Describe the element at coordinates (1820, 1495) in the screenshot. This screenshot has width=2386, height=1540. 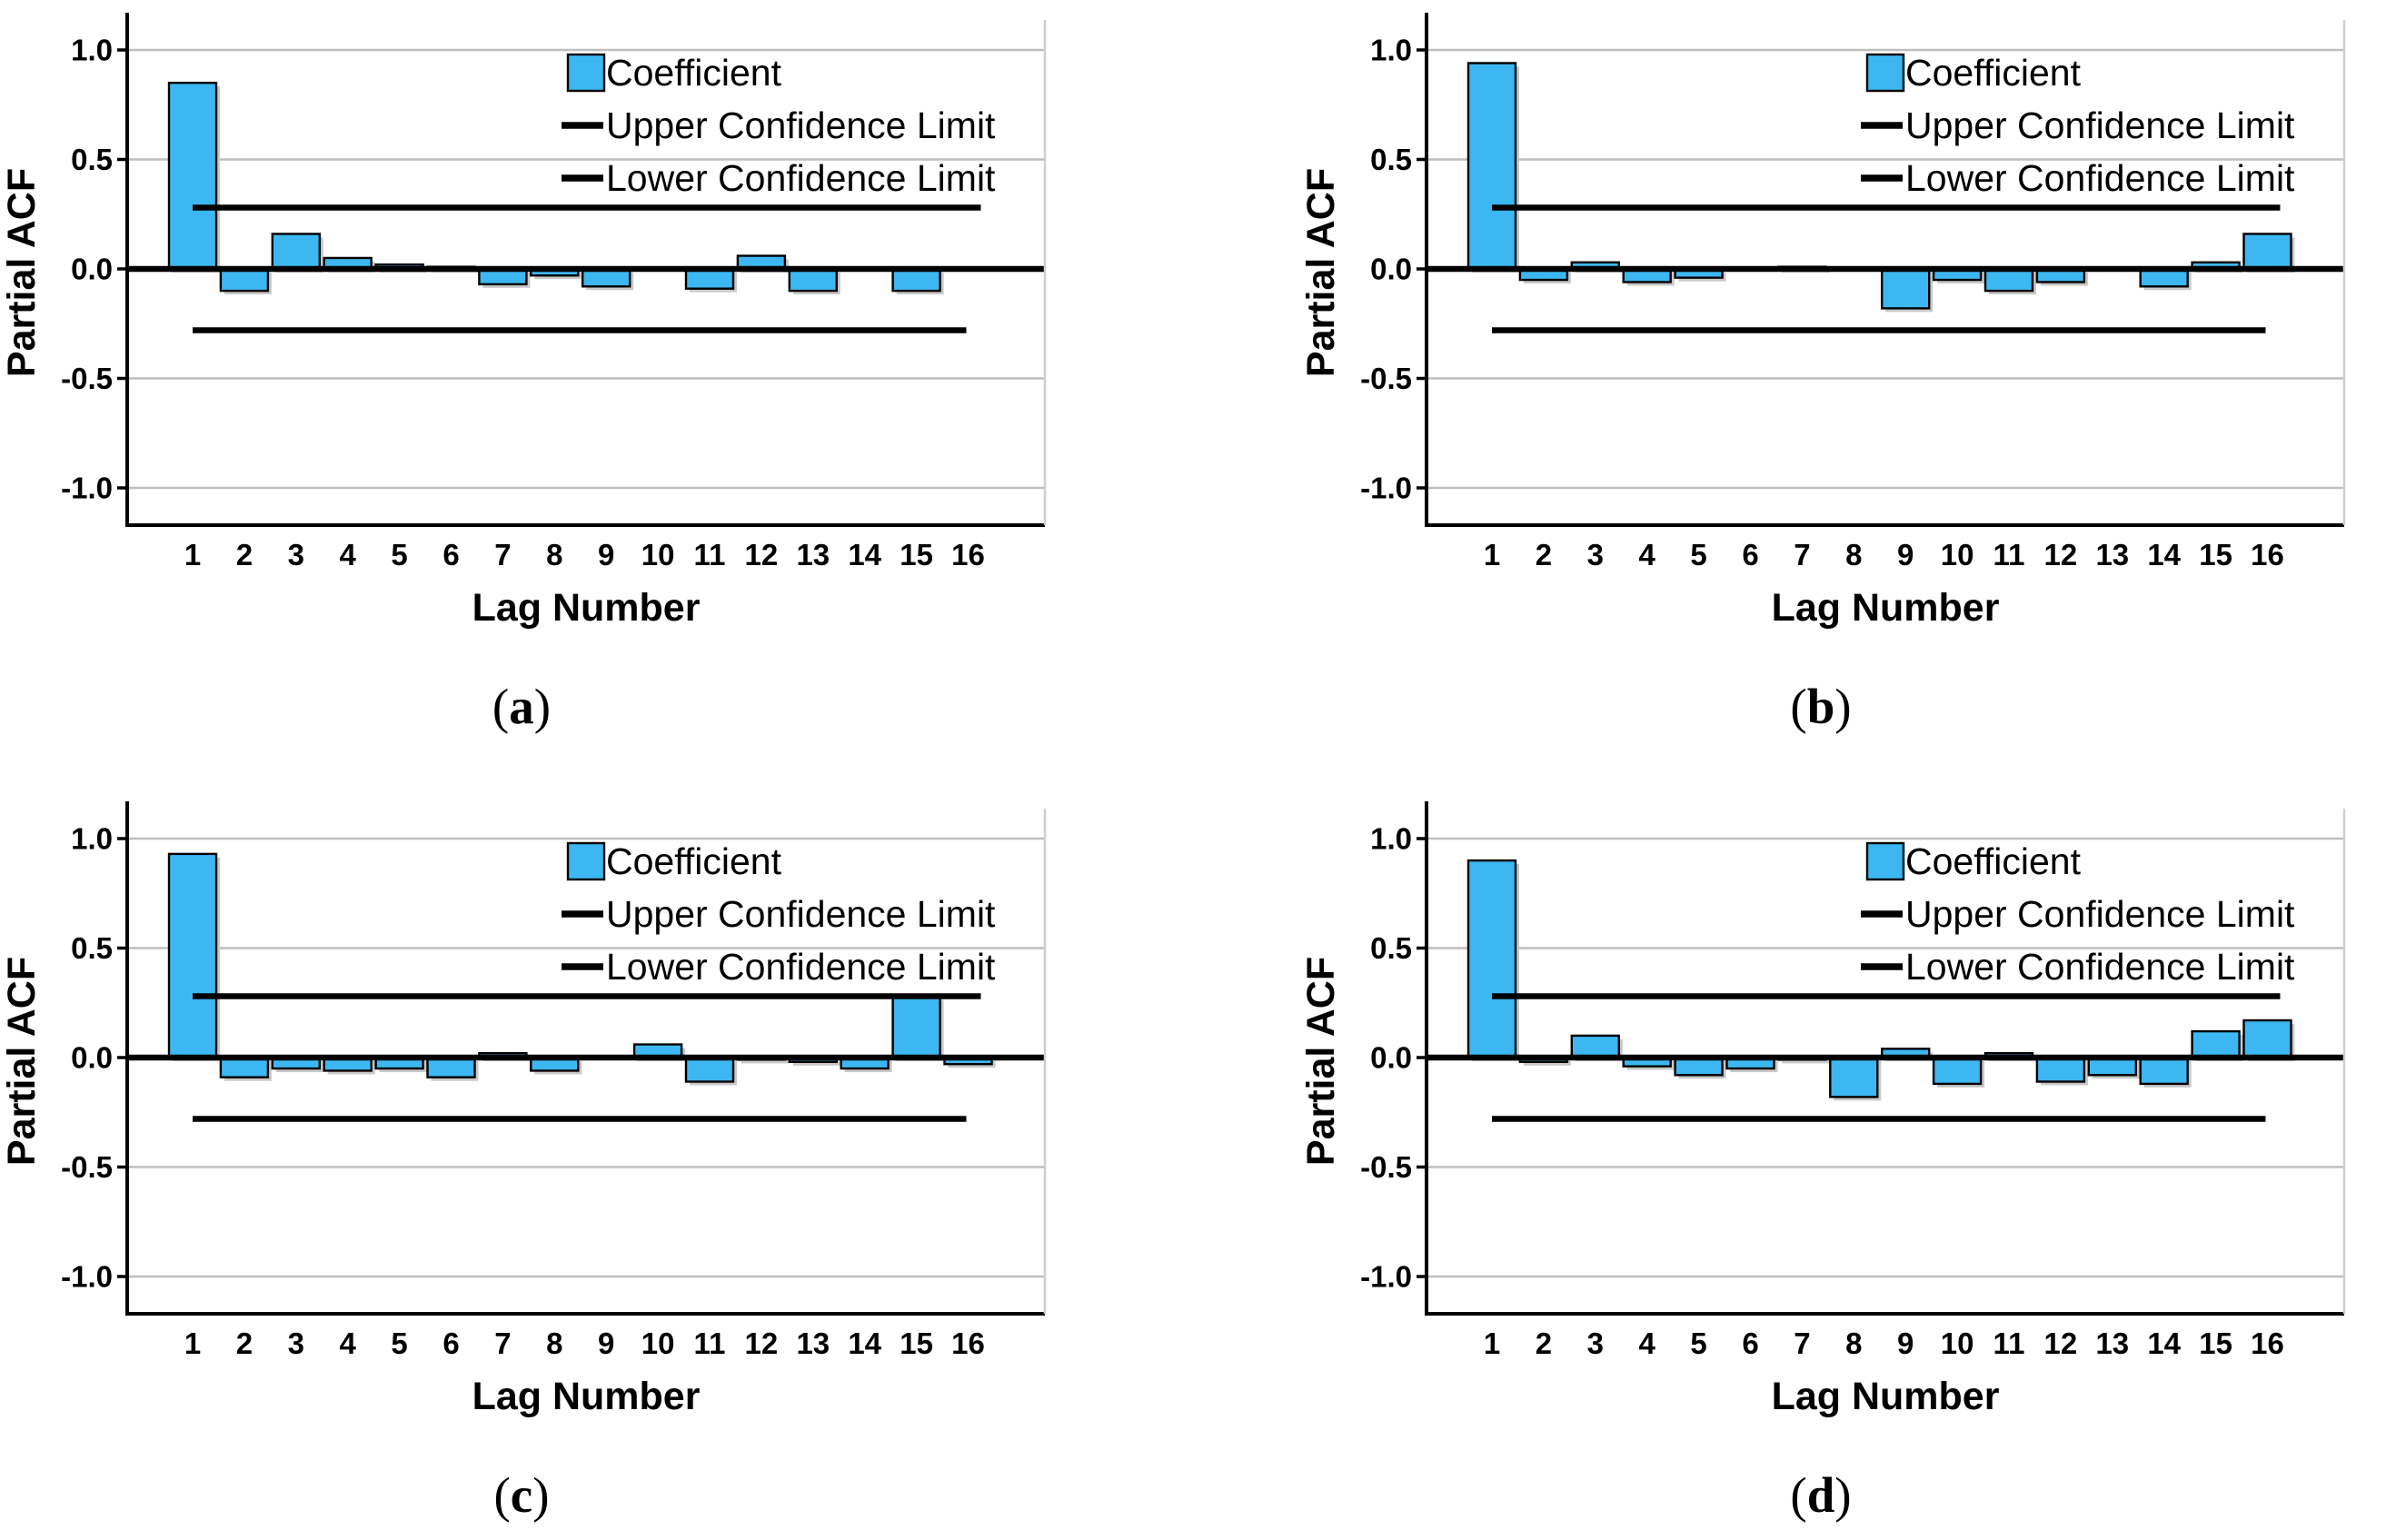
I see `panel-caption: (d)` at that location.